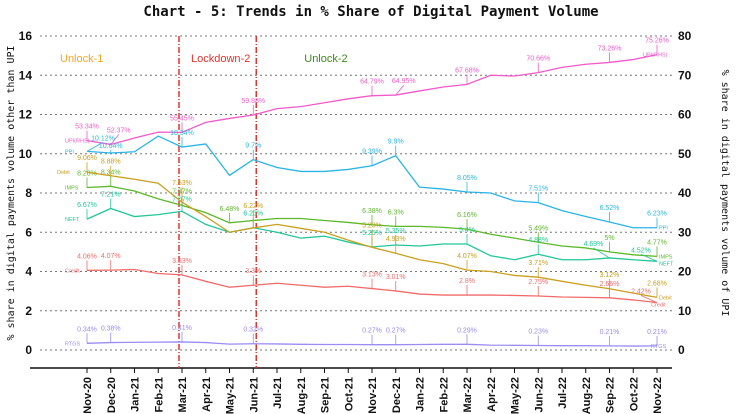 This screenshot has width=742, height=414. I want to click on x-tick-label: Mar-22, so click(468, 394).